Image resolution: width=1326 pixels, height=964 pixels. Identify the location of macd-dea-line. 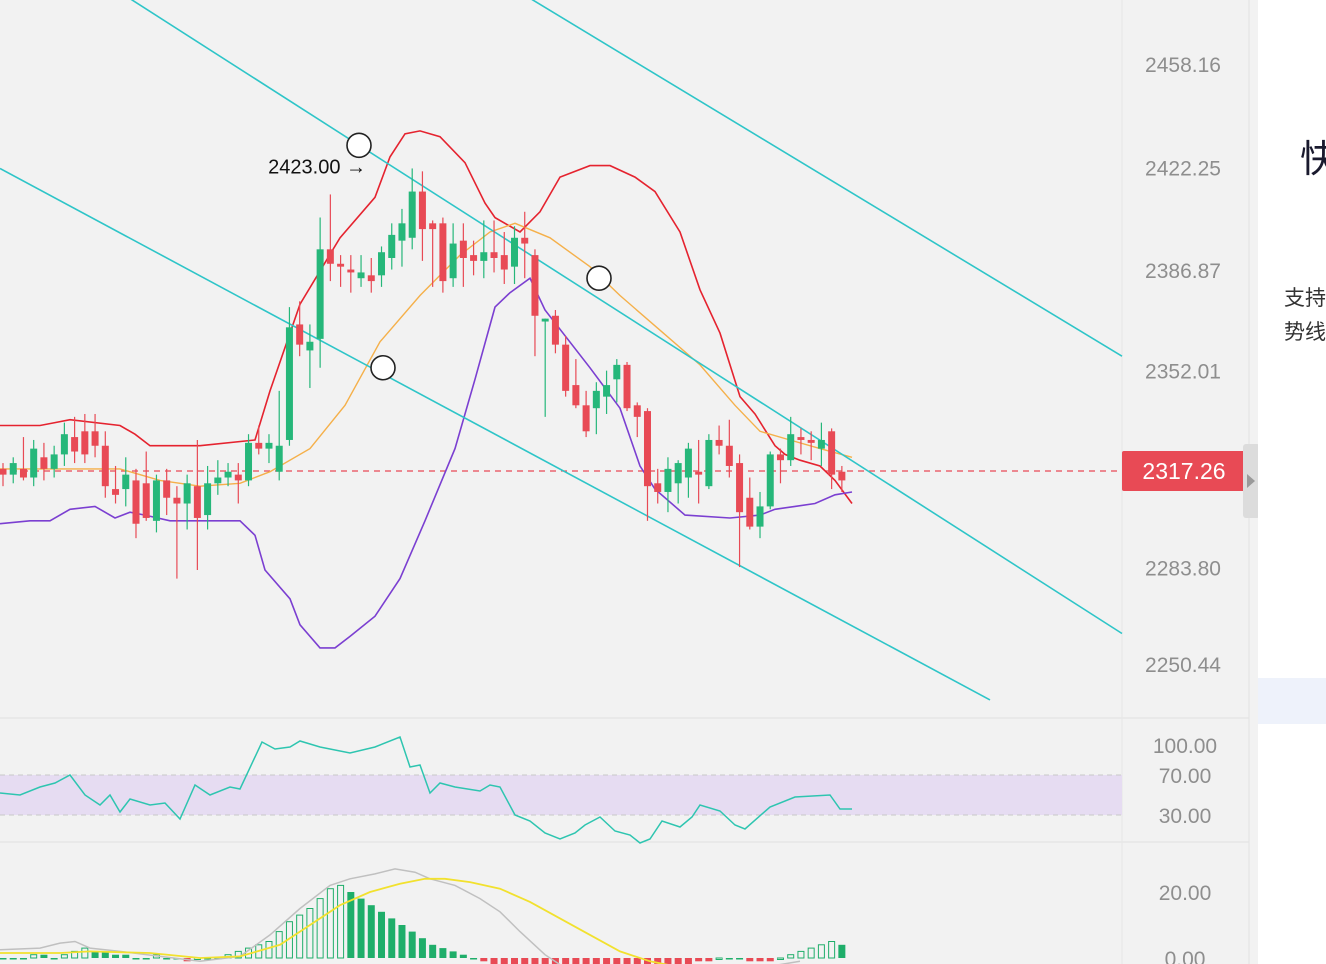
(334, 920).